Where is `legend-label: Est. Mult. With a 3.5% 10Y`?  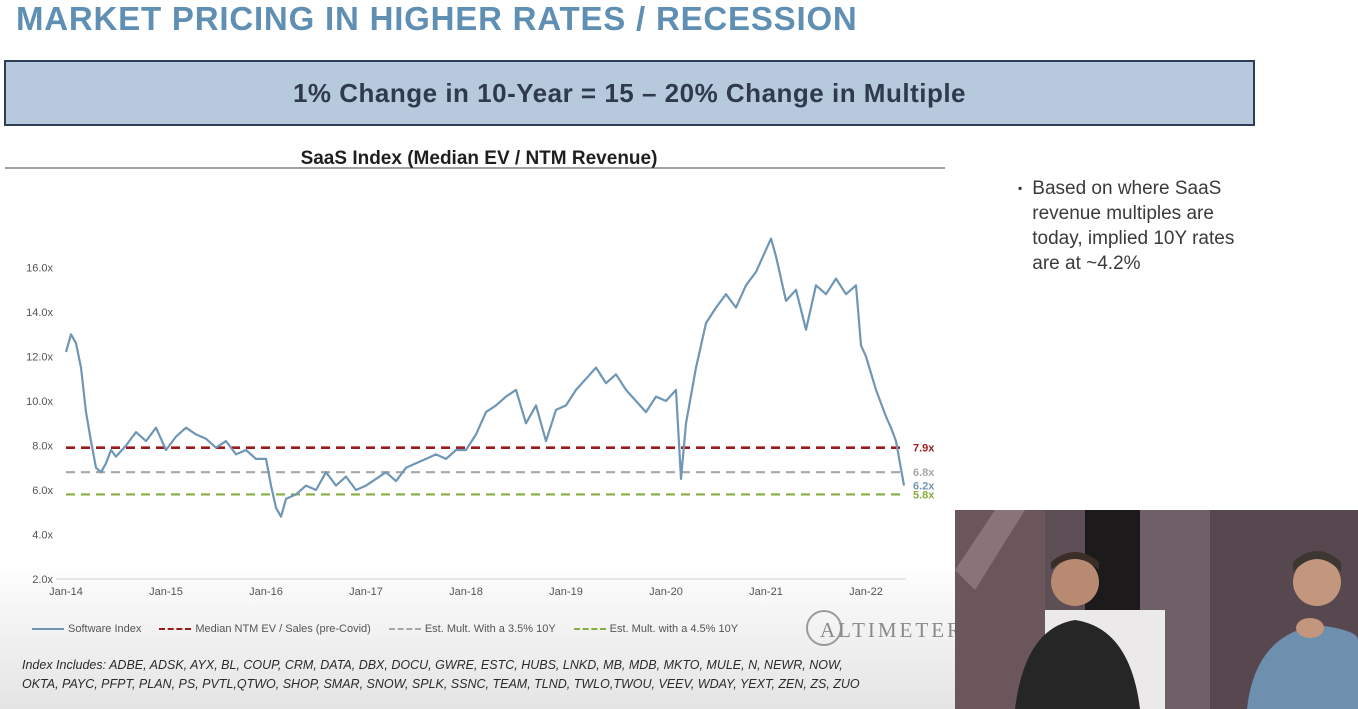
legend-label: Est. Mult. With a 3.5% 10Y is located at coordinates (490, 629).